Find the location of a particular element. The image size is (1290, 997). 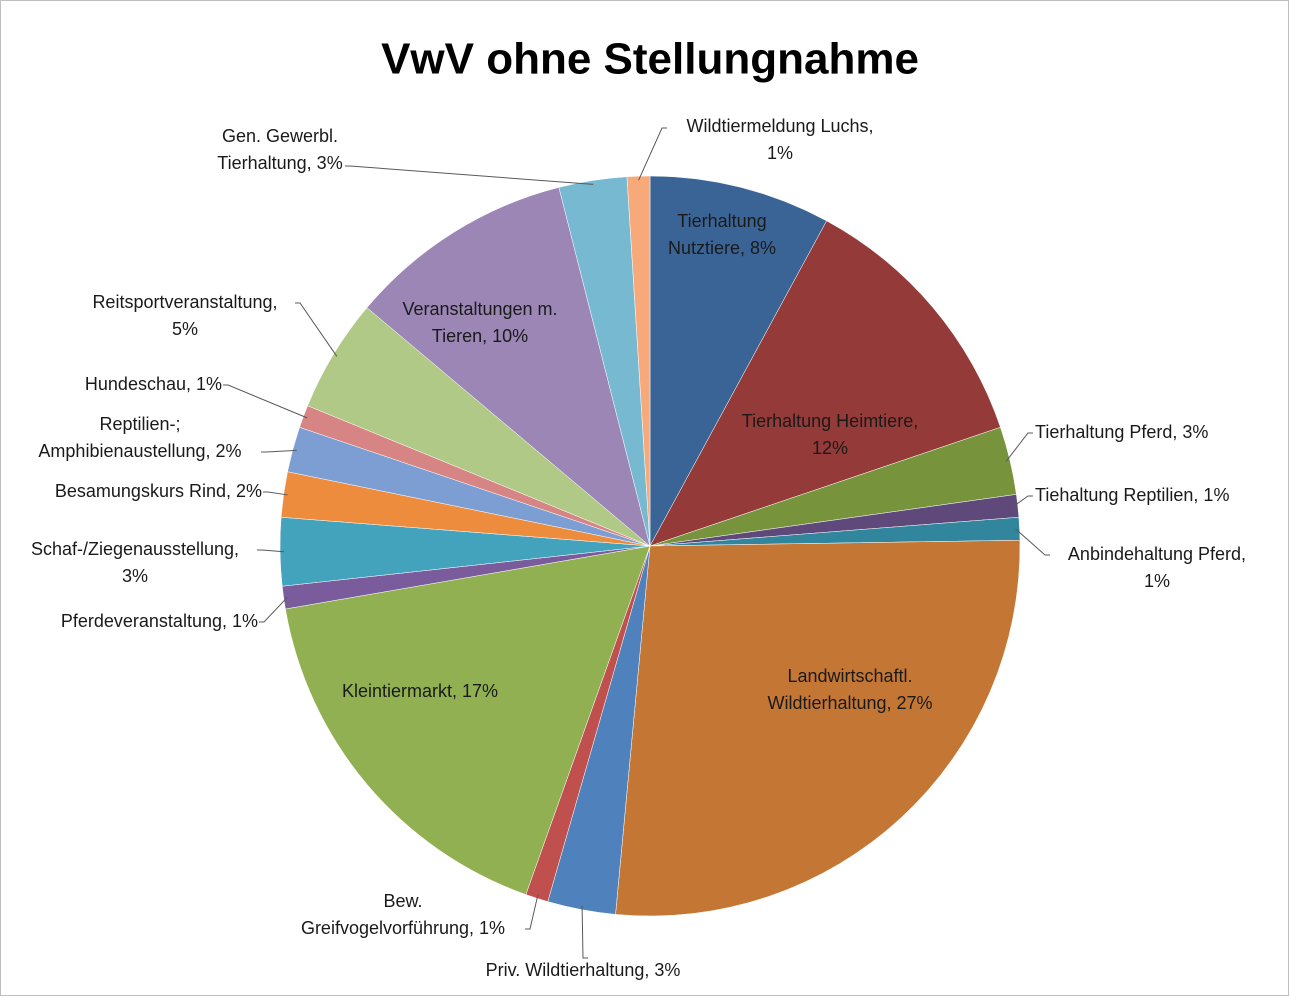

data-label: Gen. Gewerbl. is located at coordinates (280, 136).